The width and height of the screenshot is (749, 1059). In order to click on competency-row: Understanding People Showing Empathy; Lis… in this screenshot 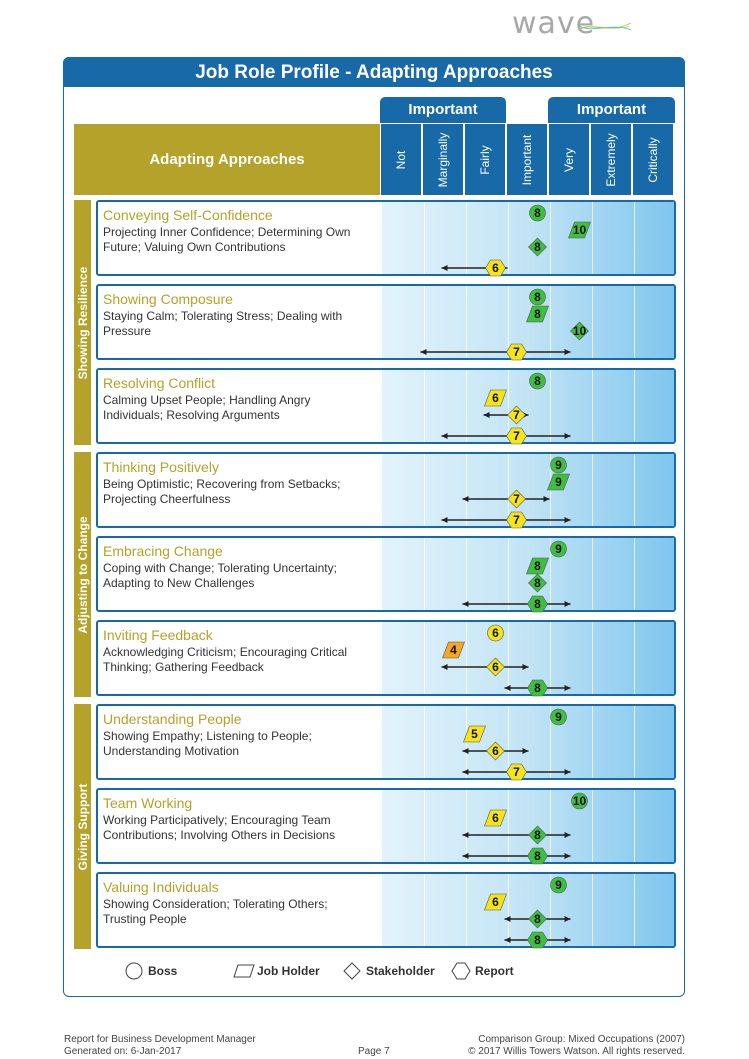, I will do `click(386, 742)`.